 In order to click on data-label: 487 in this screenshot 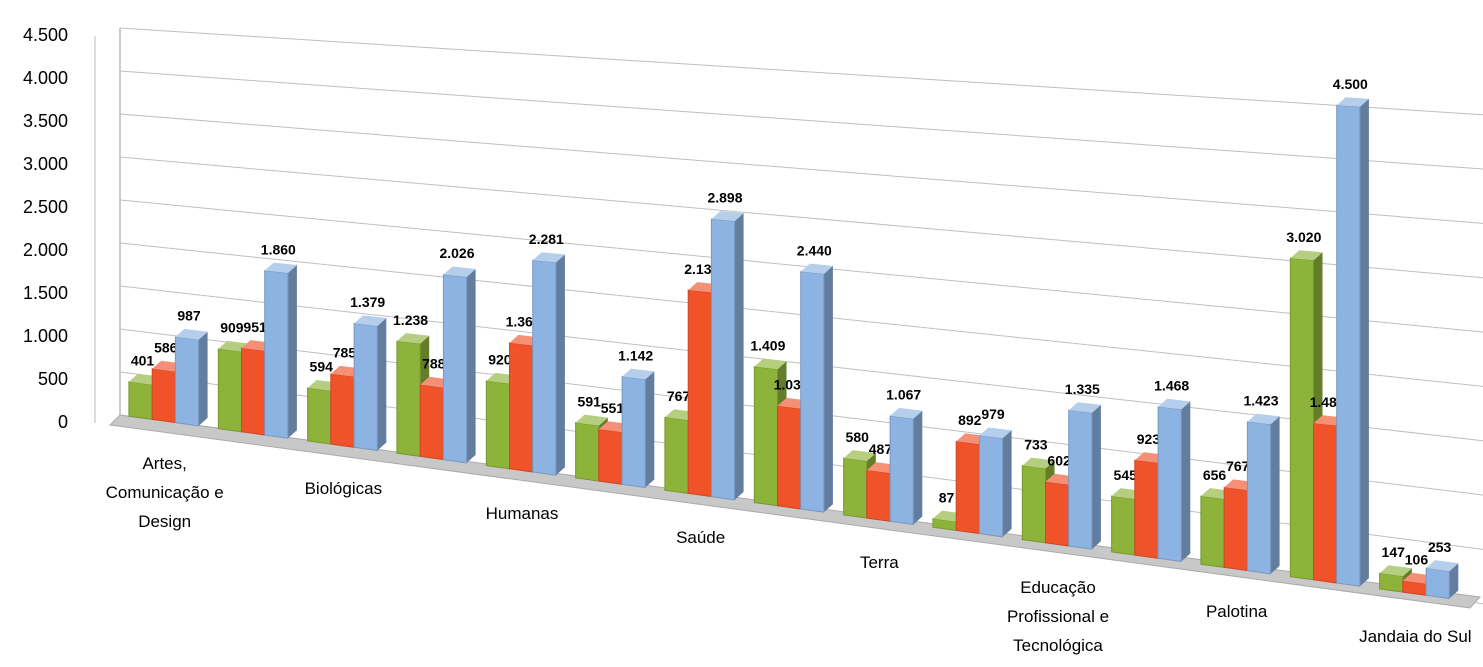, I will do `click(881, 449)`.